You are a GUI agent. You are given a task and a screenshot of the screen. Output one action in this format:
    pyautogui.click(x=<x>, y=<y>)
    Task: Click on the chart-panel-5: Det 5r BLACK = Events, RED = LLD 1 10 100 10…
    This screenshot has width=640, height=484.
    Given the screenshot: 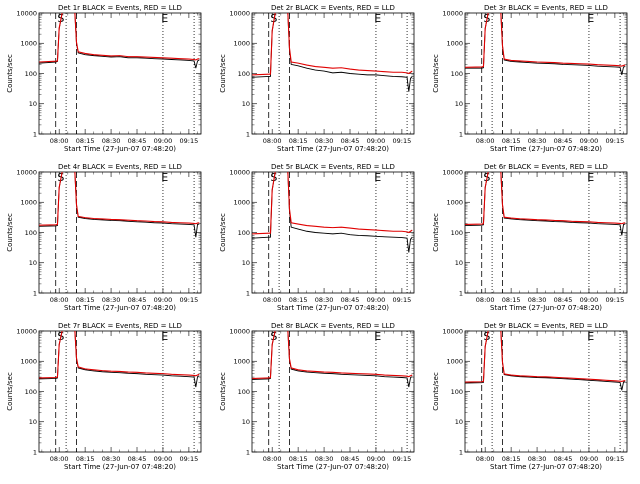 What is the action you would take?
    pyautogui.click(x=317, y=237)
    